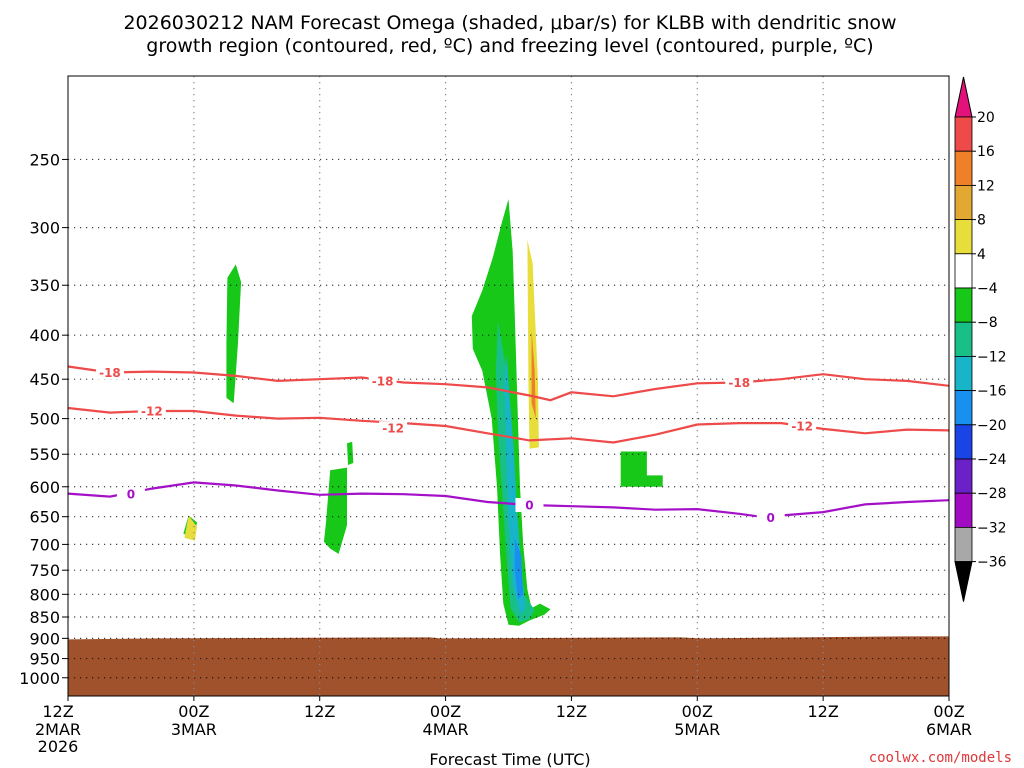  I want to click on colorbar-label-5: −4, so click(987, 289).